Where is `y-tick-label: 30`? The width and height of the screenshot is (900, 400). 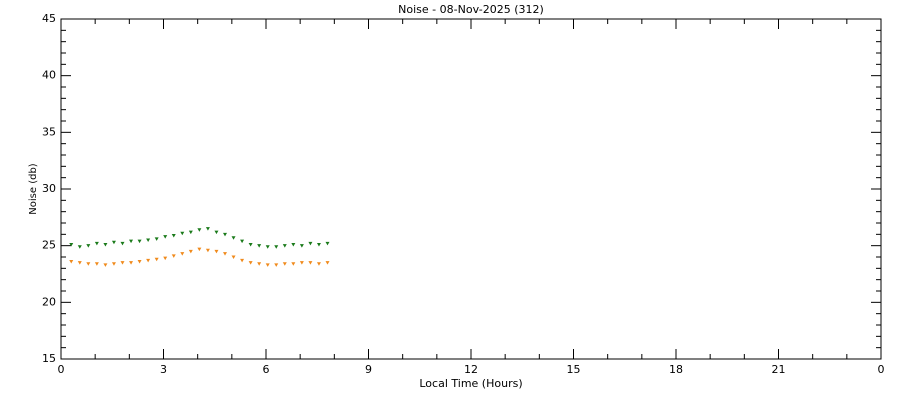 y-tick-label: 30 is located at coordinates (49, 188).